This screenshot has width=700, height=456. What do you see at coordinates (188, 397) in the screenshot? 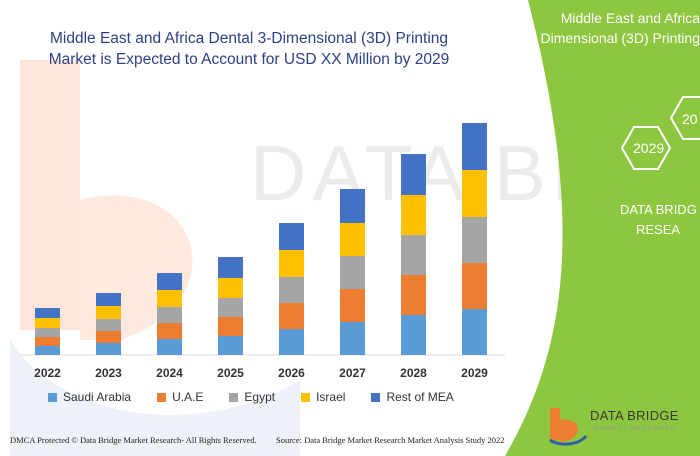
I see `legend-label: U.A.E` at bounding box center [188, 397].